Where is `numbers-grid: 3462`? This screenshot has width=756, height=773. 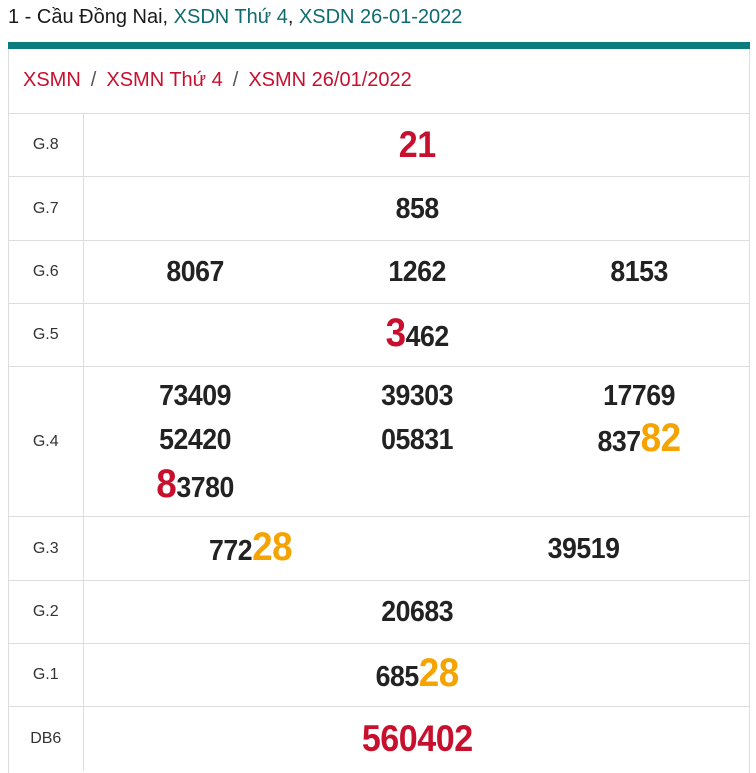
numbers-grid: 3462 is located at coordinates (417, 335).